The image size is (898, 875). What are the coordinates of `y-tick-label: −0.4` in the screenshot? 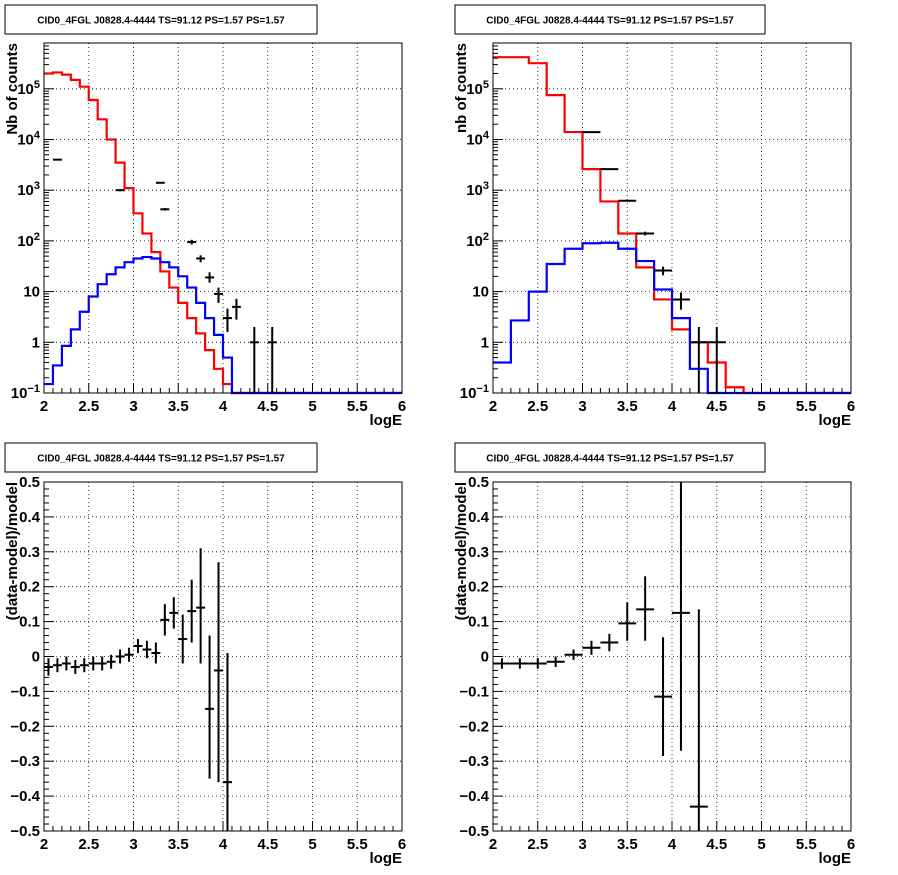 It's located at (25, 796).